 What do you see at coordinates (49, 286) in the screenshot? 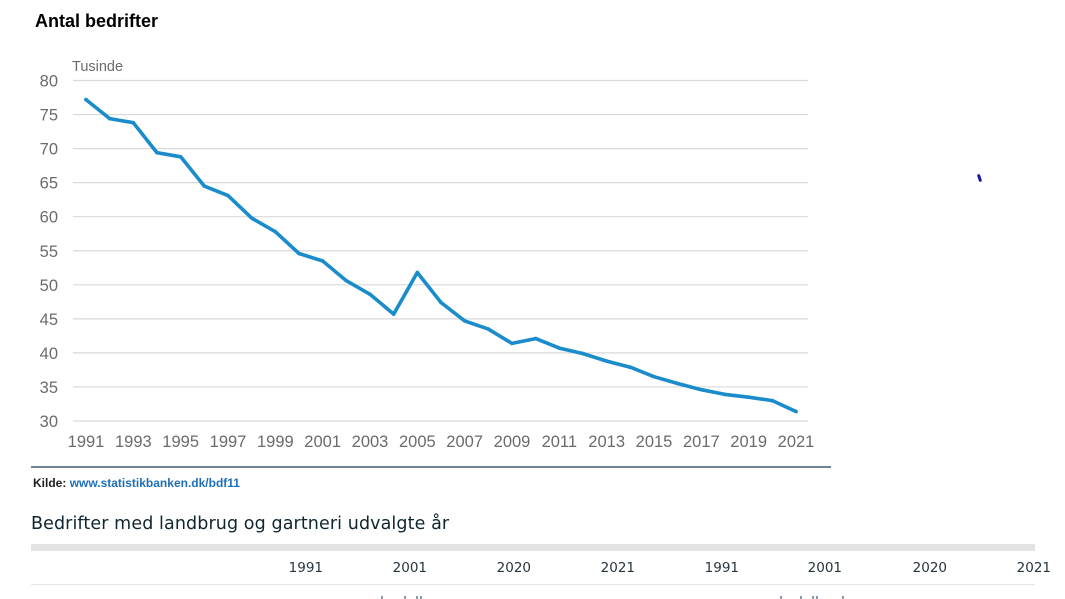
I see `y-tick-label: 50` at bounding box center [49, 286].